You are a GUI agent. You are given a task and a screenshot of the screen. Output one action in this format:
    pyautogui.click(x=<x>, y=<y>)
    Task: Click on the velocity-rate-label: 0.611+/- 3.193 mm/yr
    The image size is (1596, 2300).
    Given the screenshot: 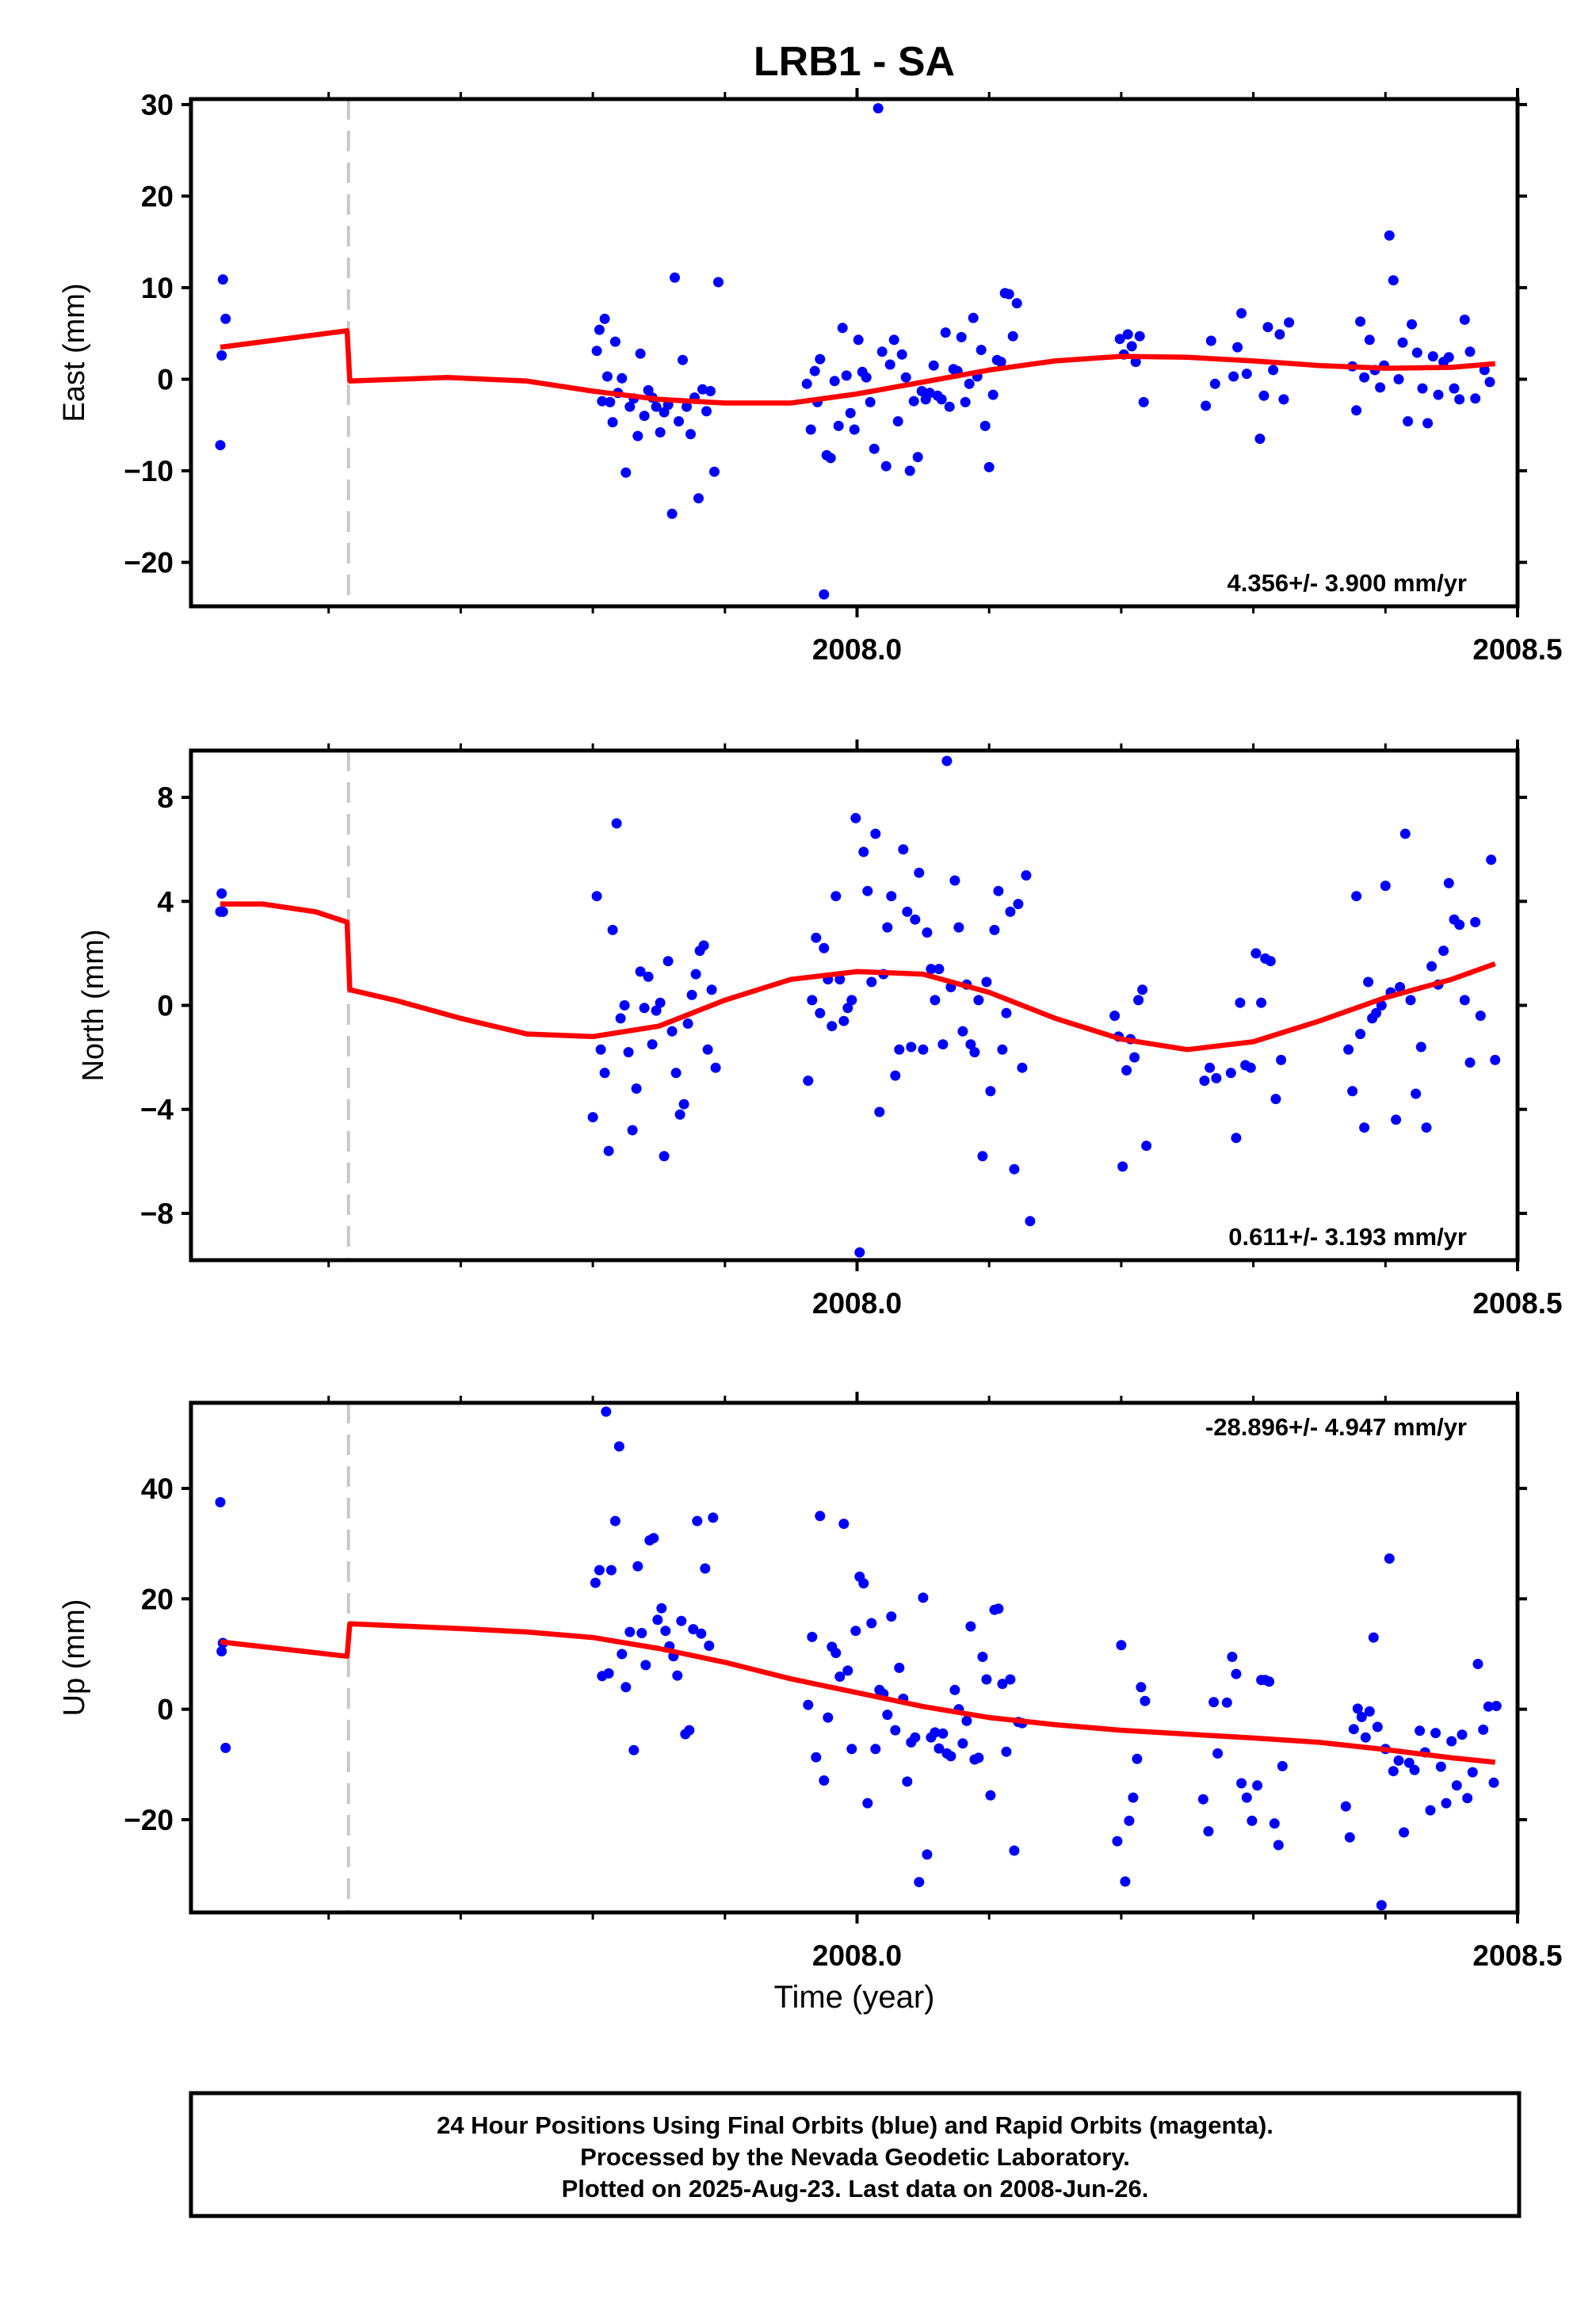 What is the action you would take?
    pyautogui.click(x=1347, y=1237)
    